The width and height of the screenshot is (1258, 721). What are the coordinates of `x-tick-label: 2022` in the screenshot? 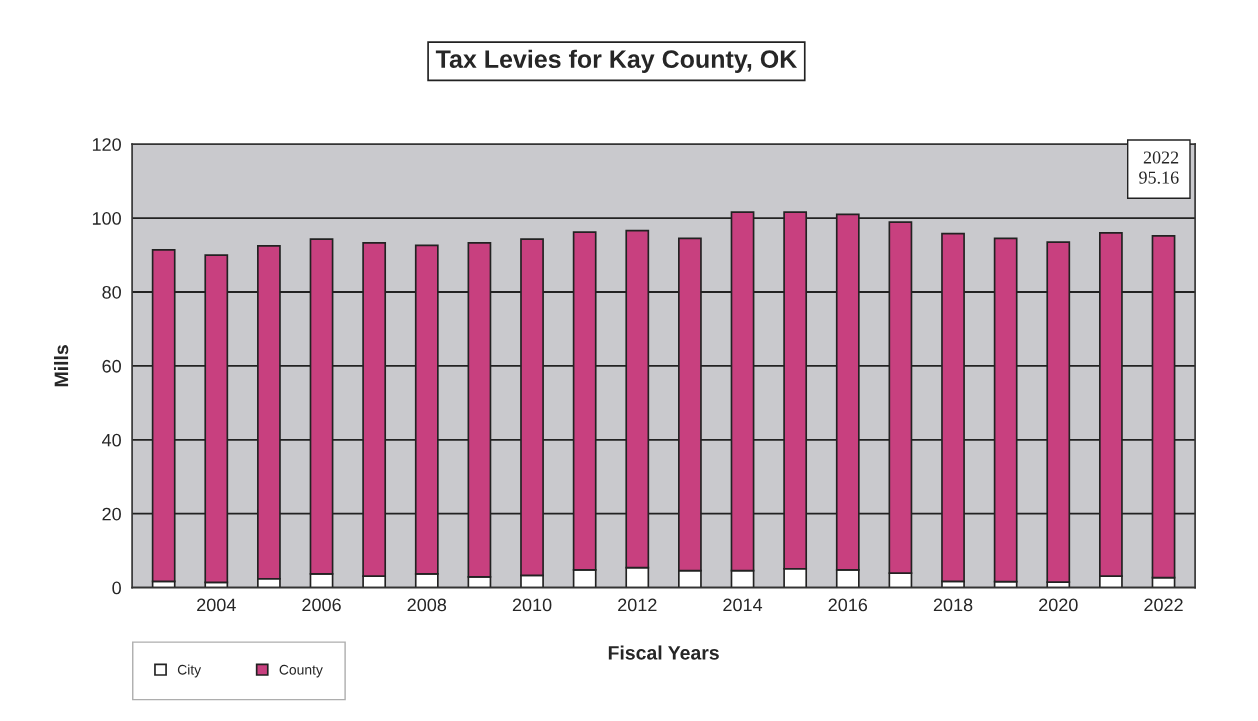 It's located at (1163, 605).